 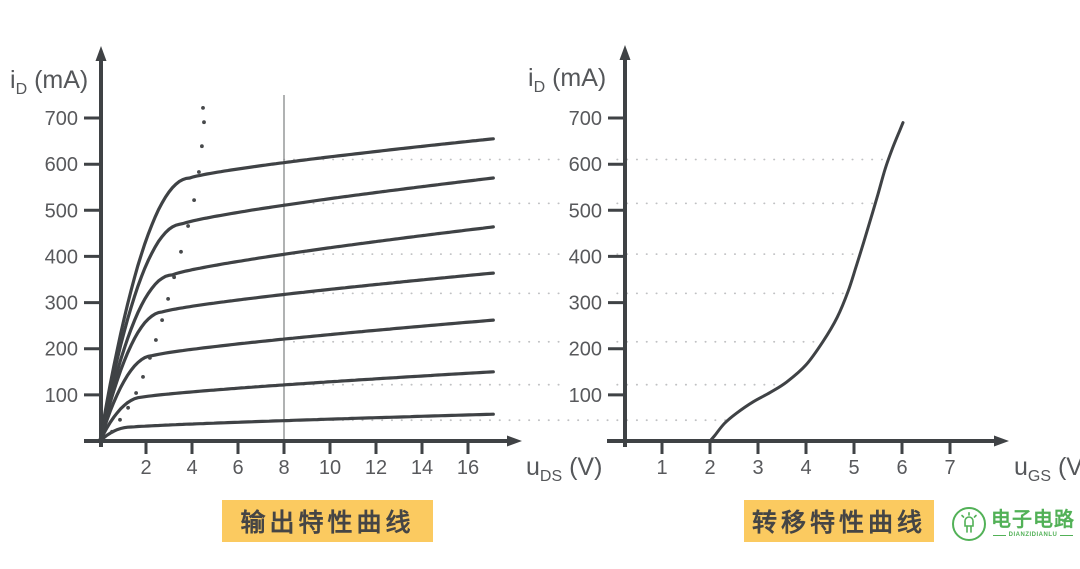 What do you see at coordinates (1047, 469) in the screenshot?
I see `axis-label: uGS (V)` at bounding box center [1047, 469].